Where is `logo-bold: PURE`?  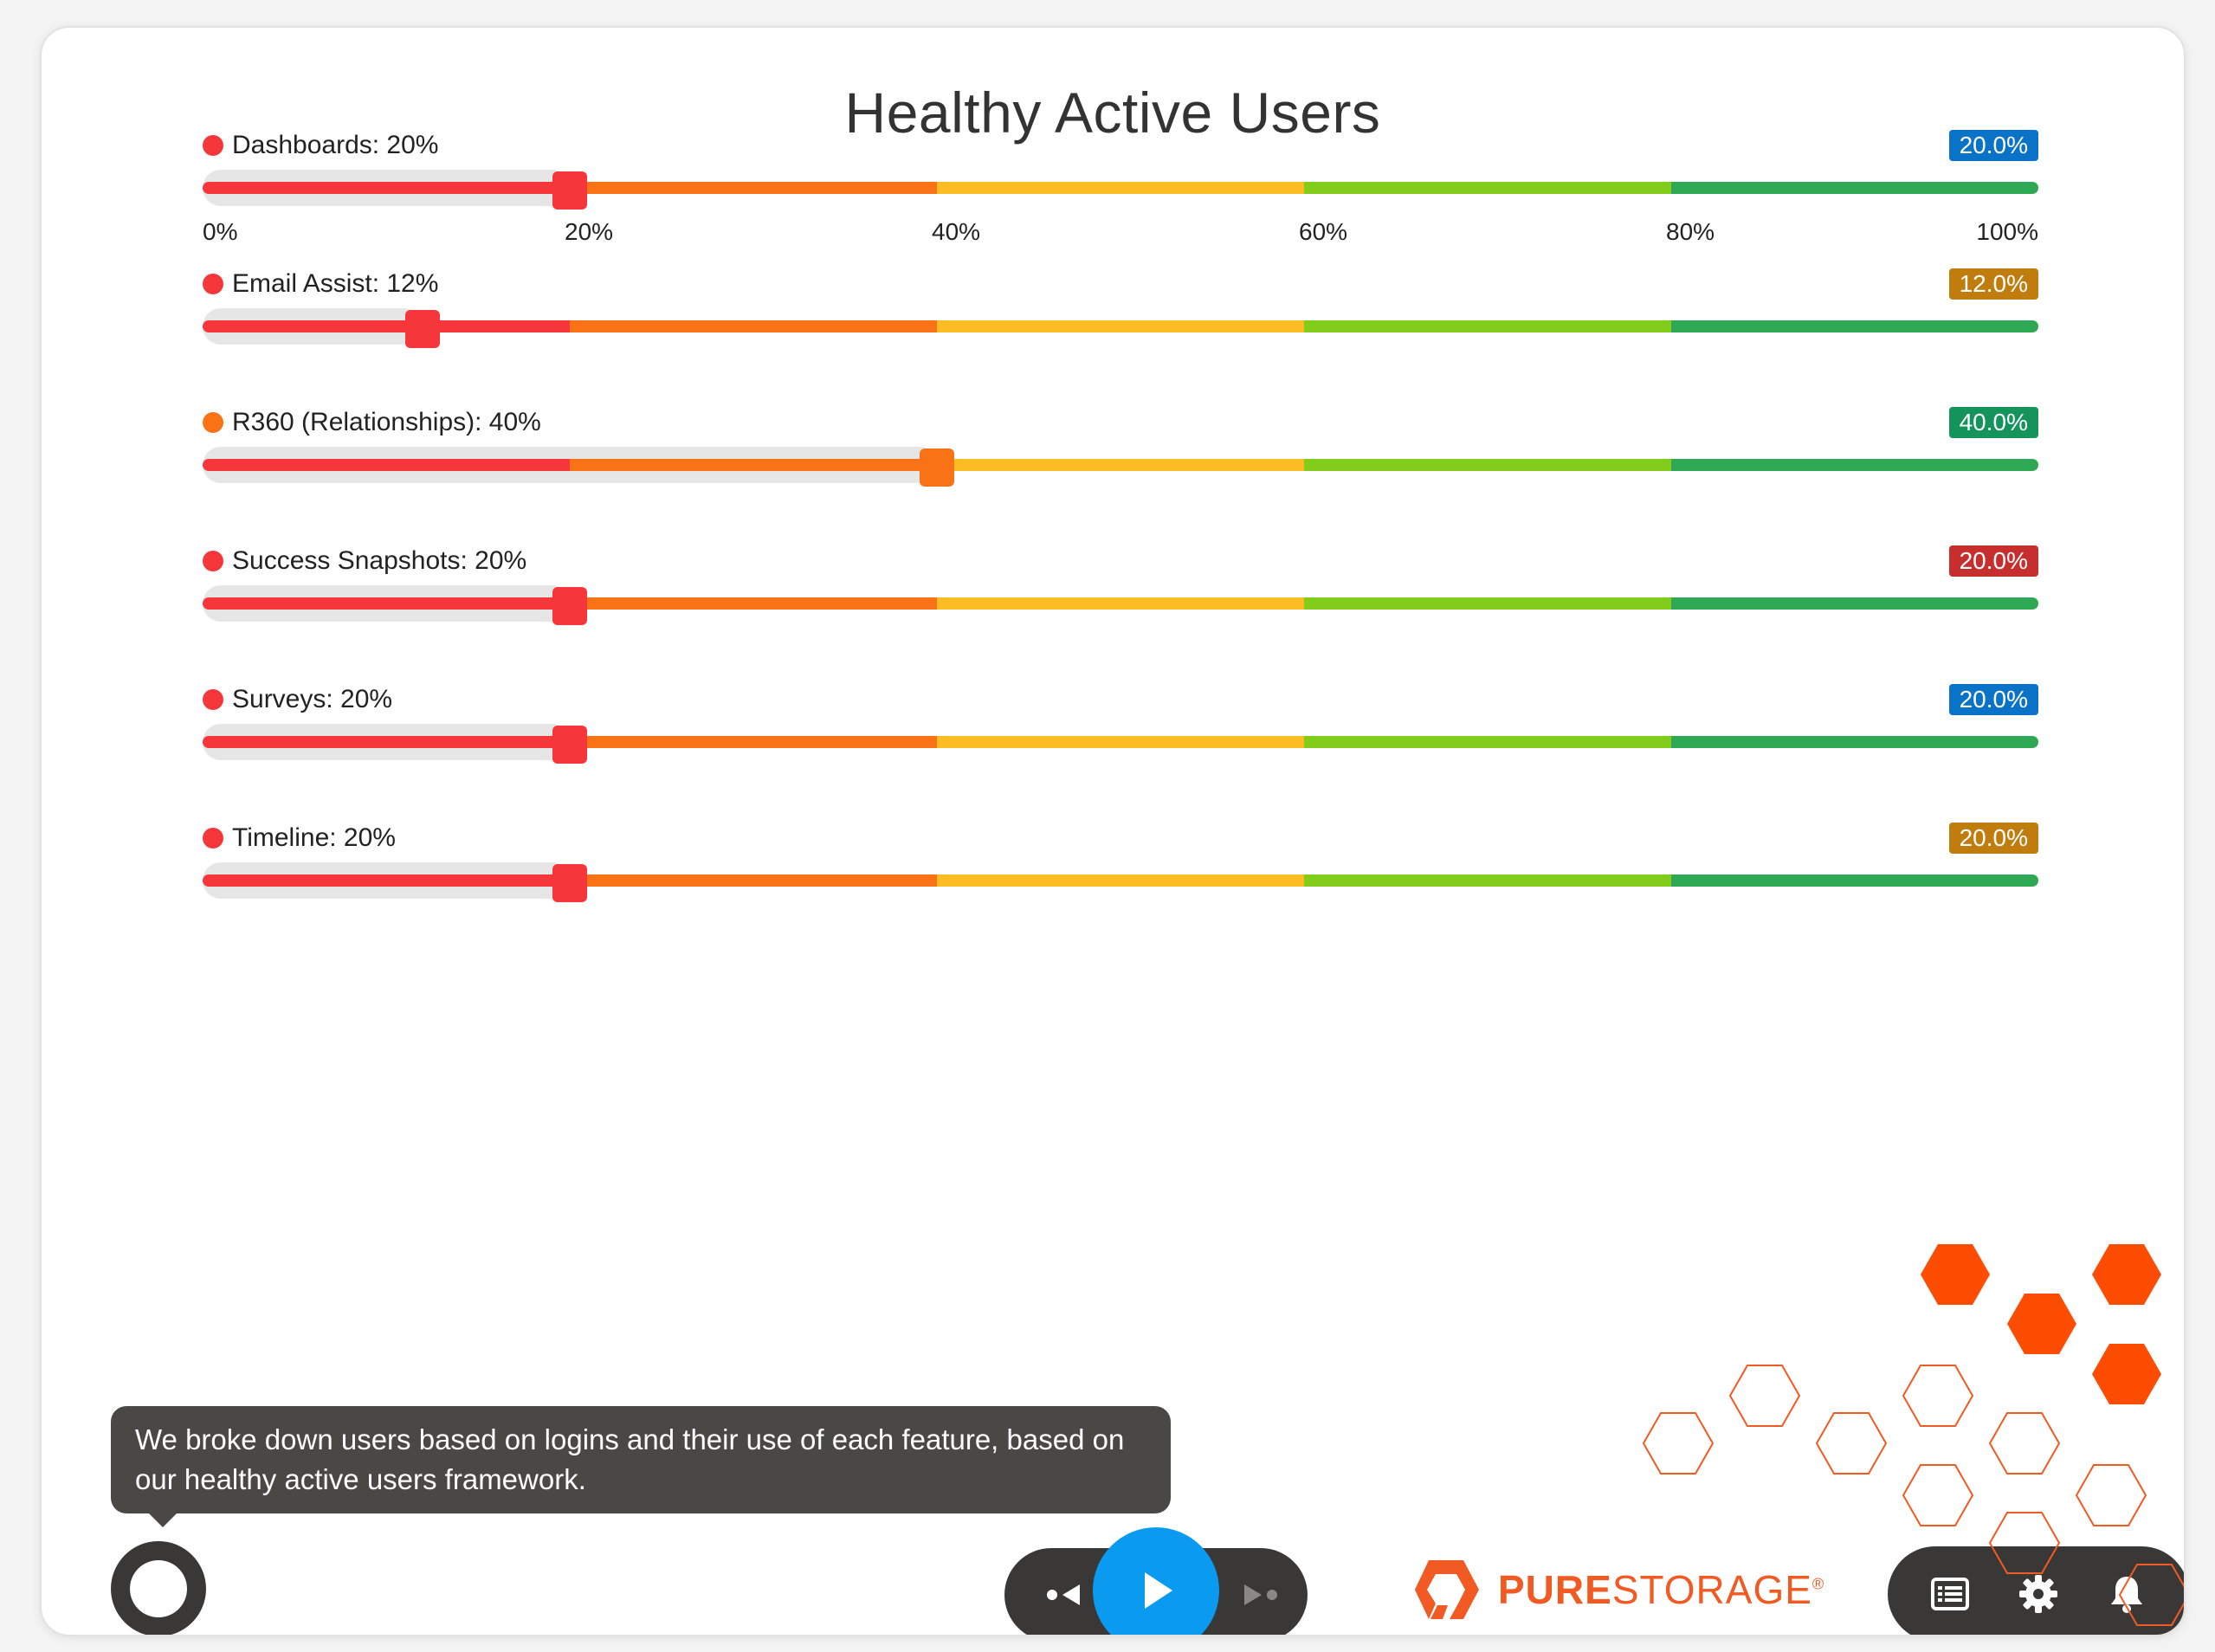
logo-bold: PURE is located at coordinates (1555, 1589).